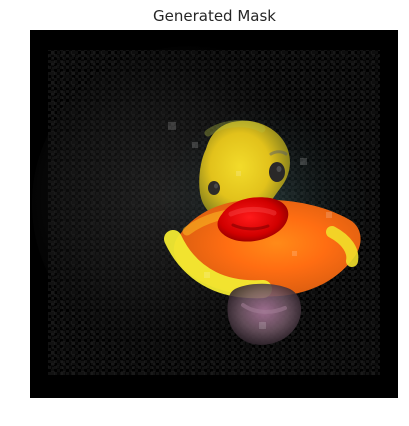  Describe the element at coordinates (253, 219) in the screenshot. I see `duck-beak` at that location.